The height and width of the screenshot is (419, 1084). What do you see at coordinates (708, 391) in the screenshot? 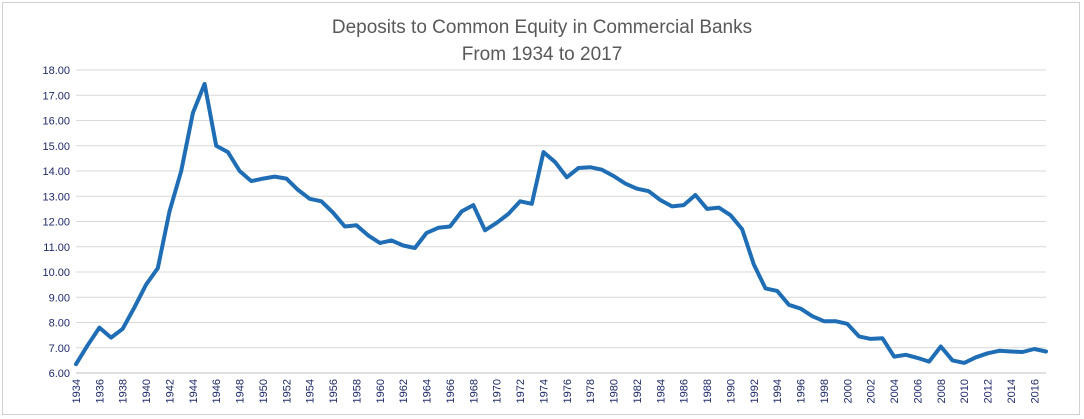
I see `x-tick-label: 1988` at bounding box center [708, 391].